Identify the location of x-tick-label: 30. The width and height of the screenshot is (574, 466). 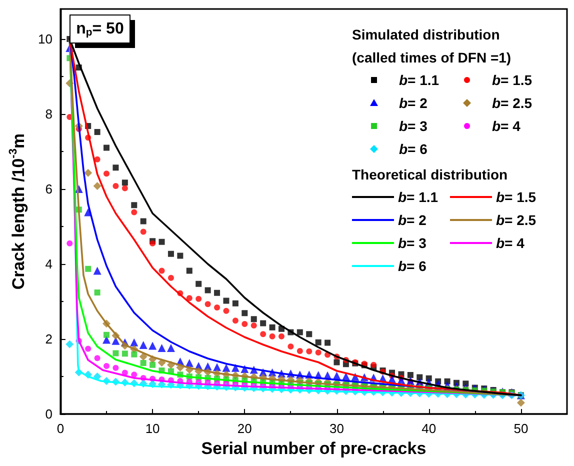
(337, 428).